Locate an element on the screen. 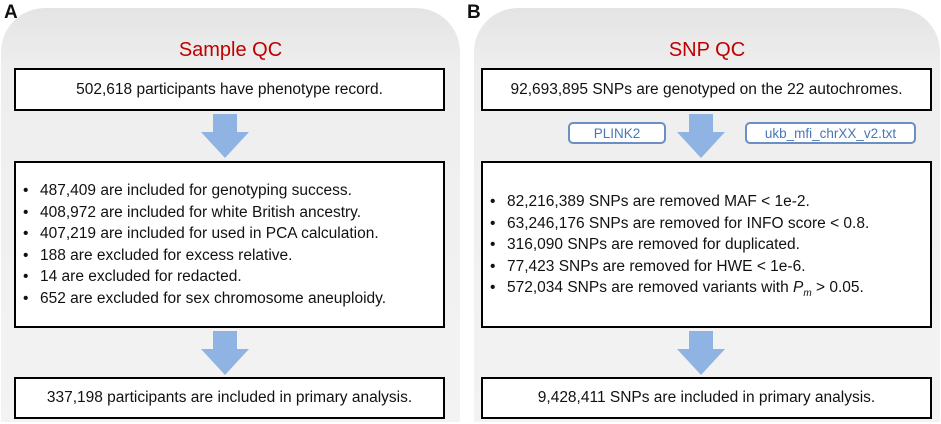 The image size is (941, 424). plink2-tag: PLINK2 is located at coordinates (617, 133).